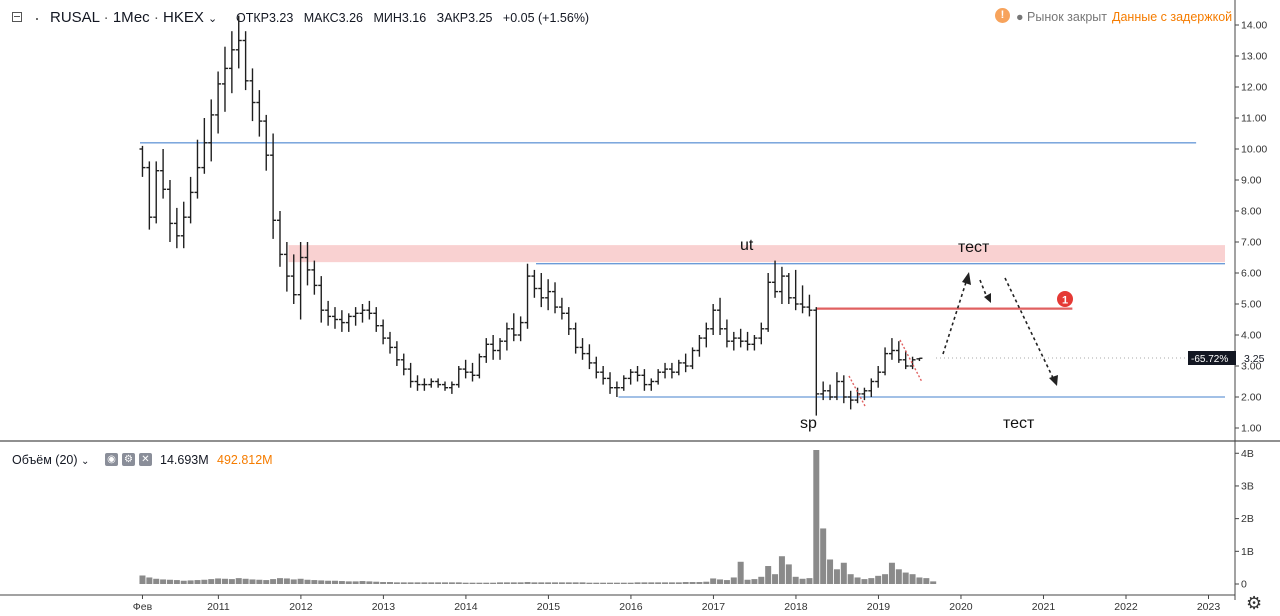  Describe the element at coordinates (1209, 607) in the screenshot. I see `time-tick-label: 2023` at that location.